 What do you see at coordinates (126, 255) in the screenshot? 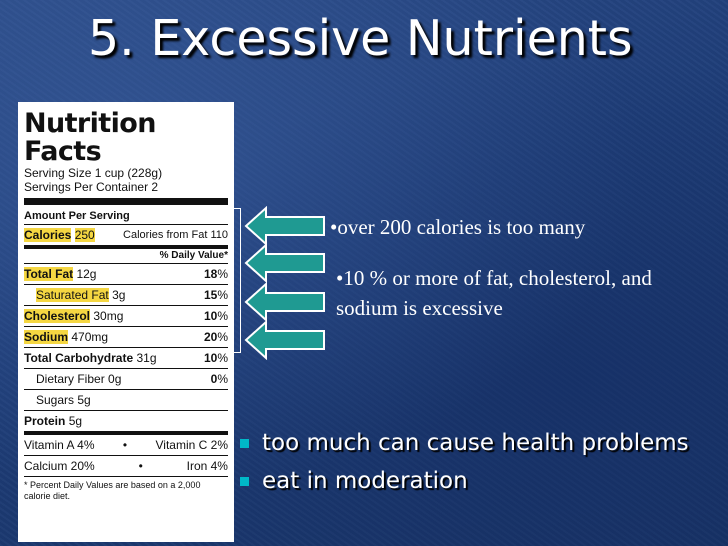
I see `daily-value-header: % Daily Value*` at bounding box center [126, 255].